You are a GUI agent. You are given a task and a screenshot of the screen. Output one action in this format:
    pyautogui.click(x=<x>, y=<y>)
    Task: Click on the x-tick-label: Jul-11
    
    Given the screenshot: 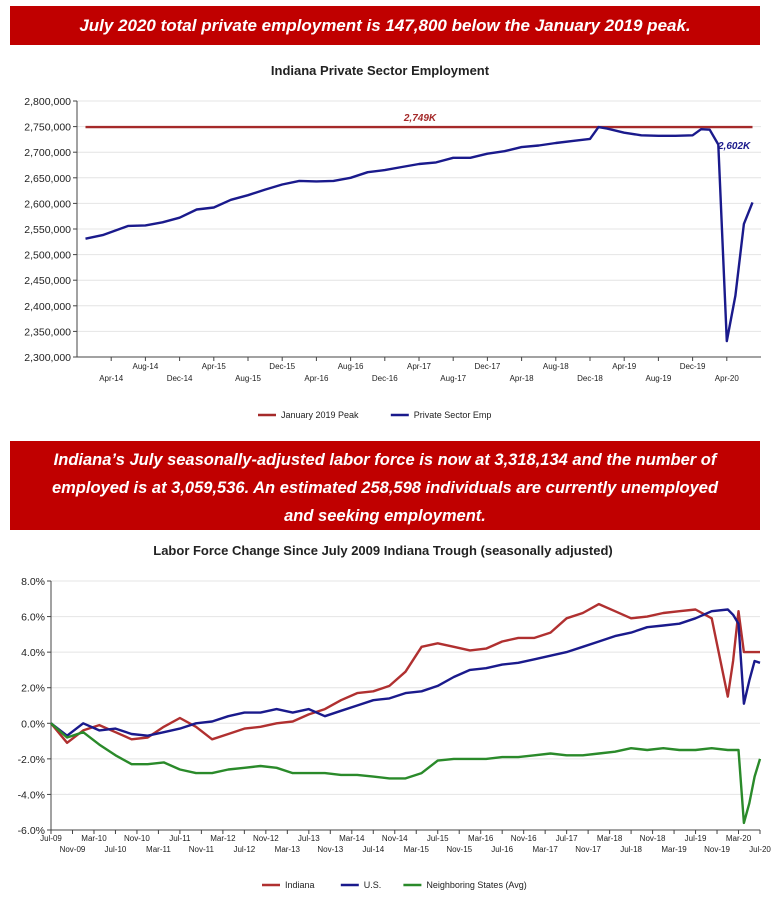 What is the action you would take?
    pyautogui.click(x=180, y=838)
    